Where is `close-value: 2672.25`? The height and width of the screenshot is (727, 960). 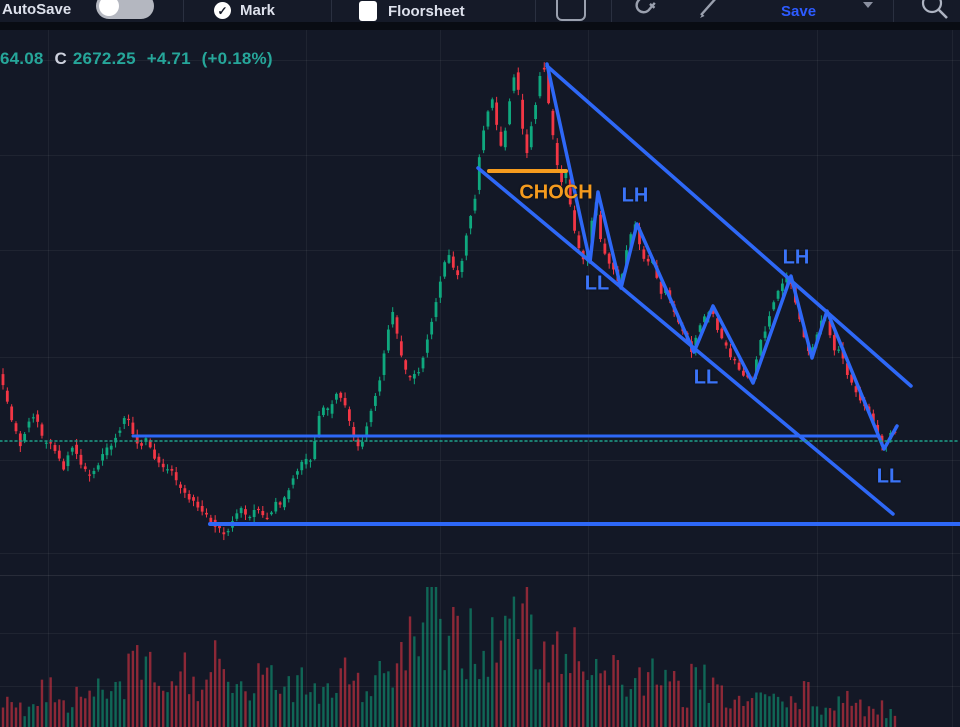 close-value: 2672.25 is located at coordinates (104, 58).